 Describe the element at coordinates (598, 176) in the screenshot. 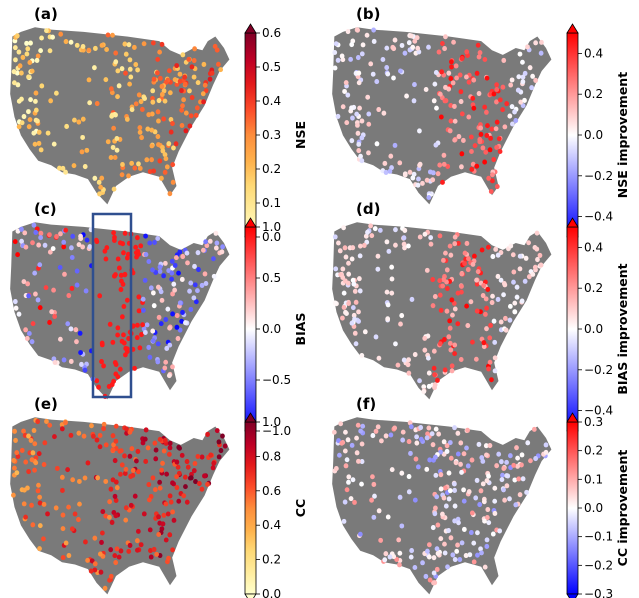

I see `colorbar-tick-label: −0.2` at that location.